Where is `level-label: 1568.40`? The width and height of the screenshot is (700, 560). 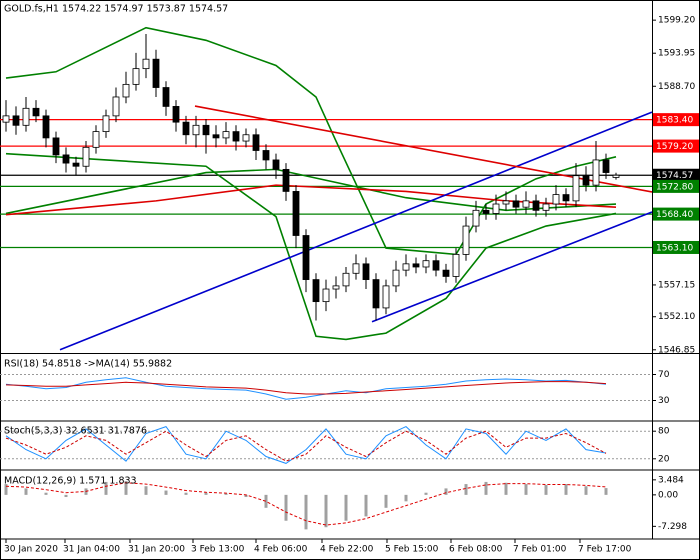
level-label: 1568.40 is located at coordinates (674, 215).